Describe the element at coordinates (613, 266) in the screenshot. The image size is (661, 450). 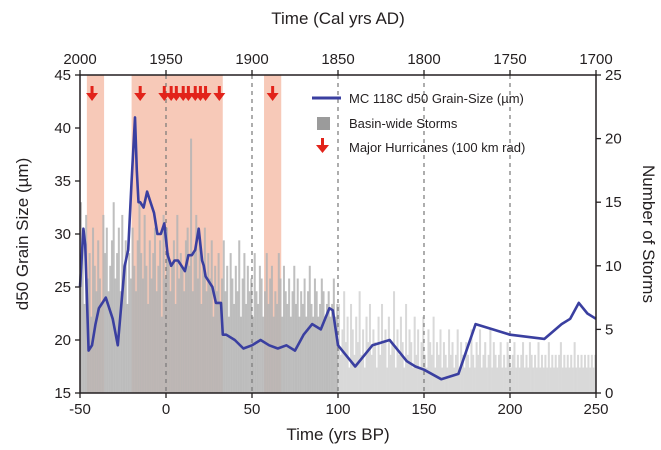
I see `y2-tick-label: 10` at that location.